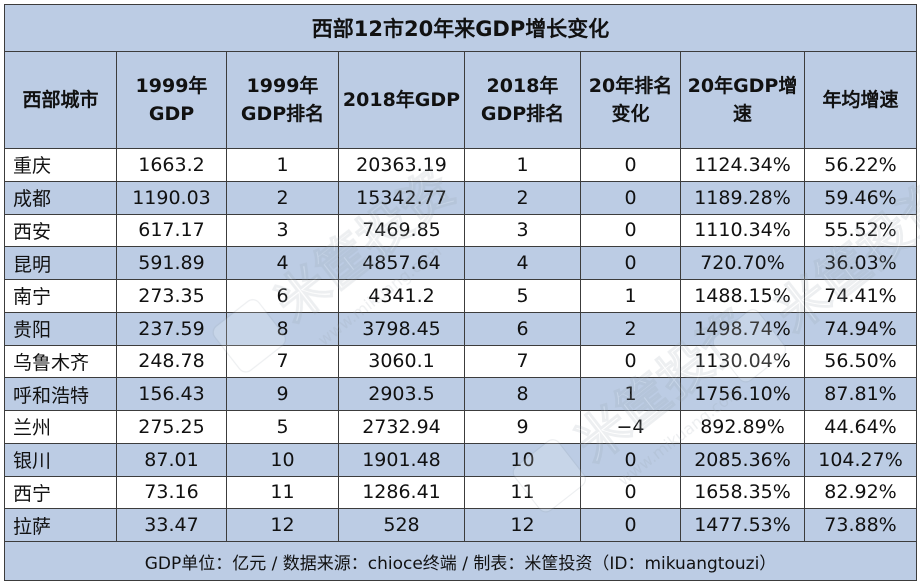 This screenshot has width=920, height=585. Describe the element at coordinates (860, 492) in the screenshot. I see `table-cell: 82.92%` at that location.